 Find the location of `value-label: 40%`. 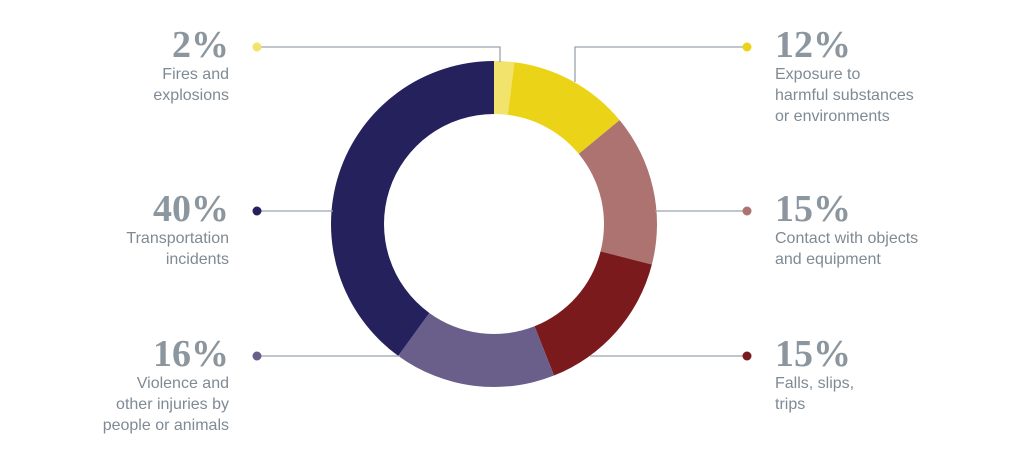

value-label: 40% is located at coordinates (191, 209).